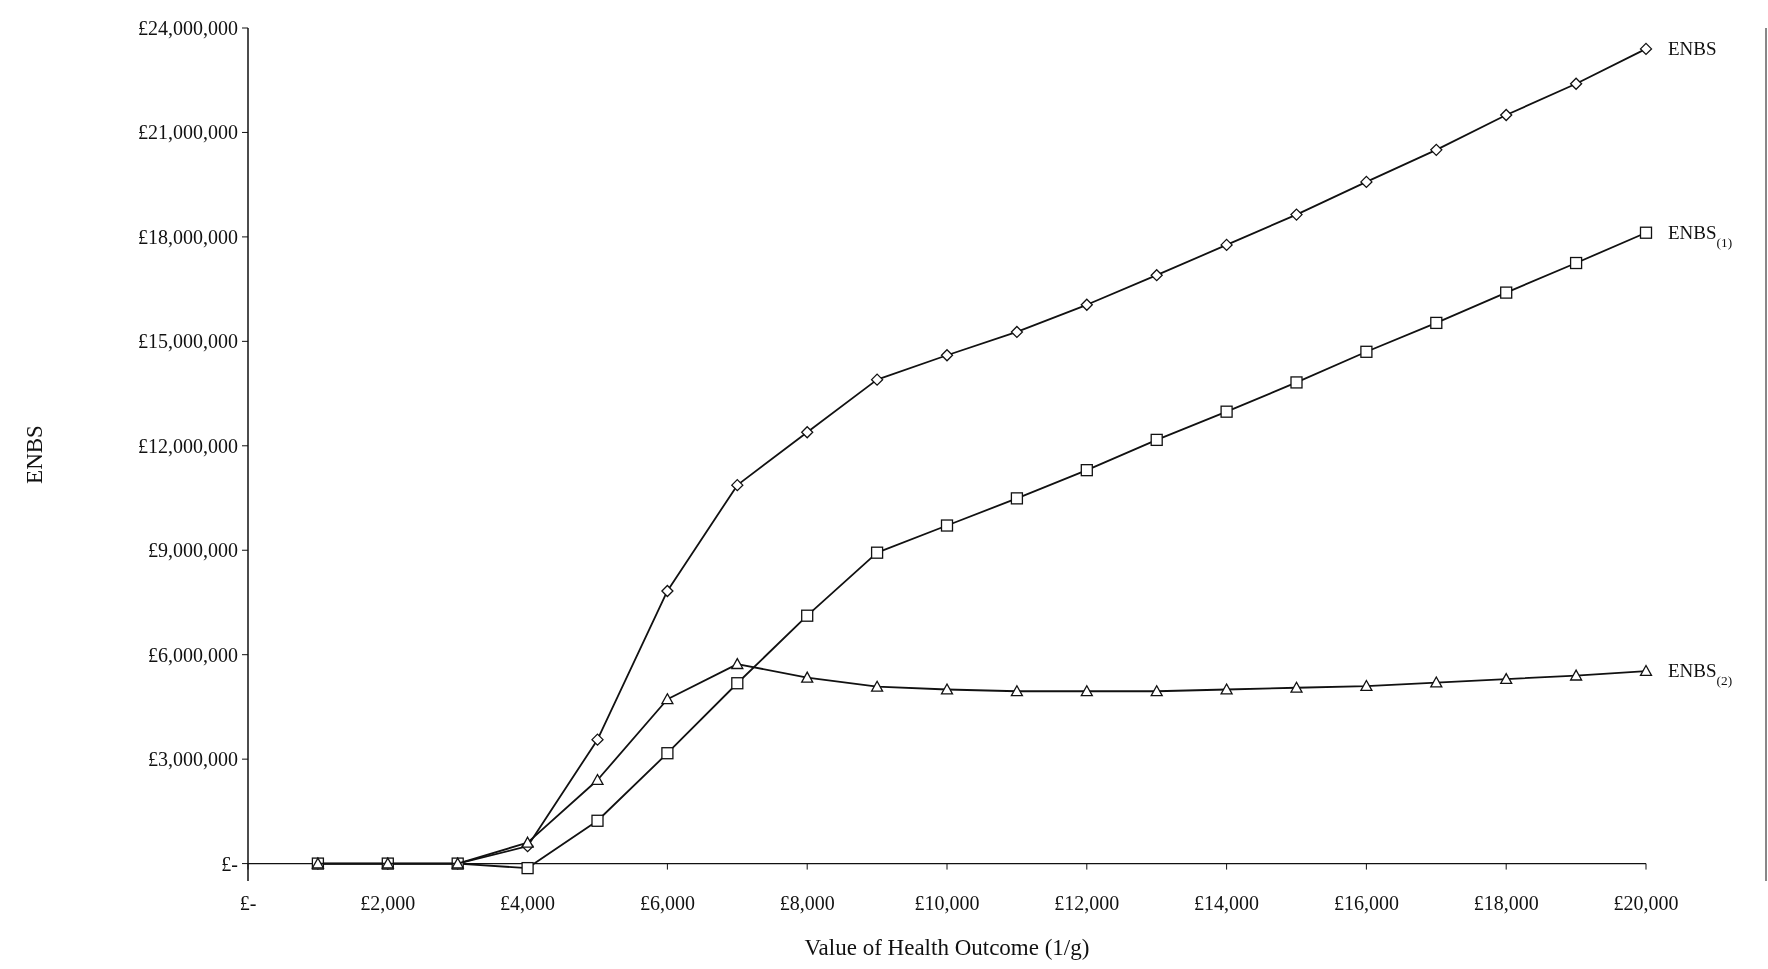 Image resolution: width=1768 pixels, height=969 pixels. What do you see at coordinates (1646, 902) in the screenshot?
I see `x-tick-label: £20,000` at bounding box center [1646, 902].